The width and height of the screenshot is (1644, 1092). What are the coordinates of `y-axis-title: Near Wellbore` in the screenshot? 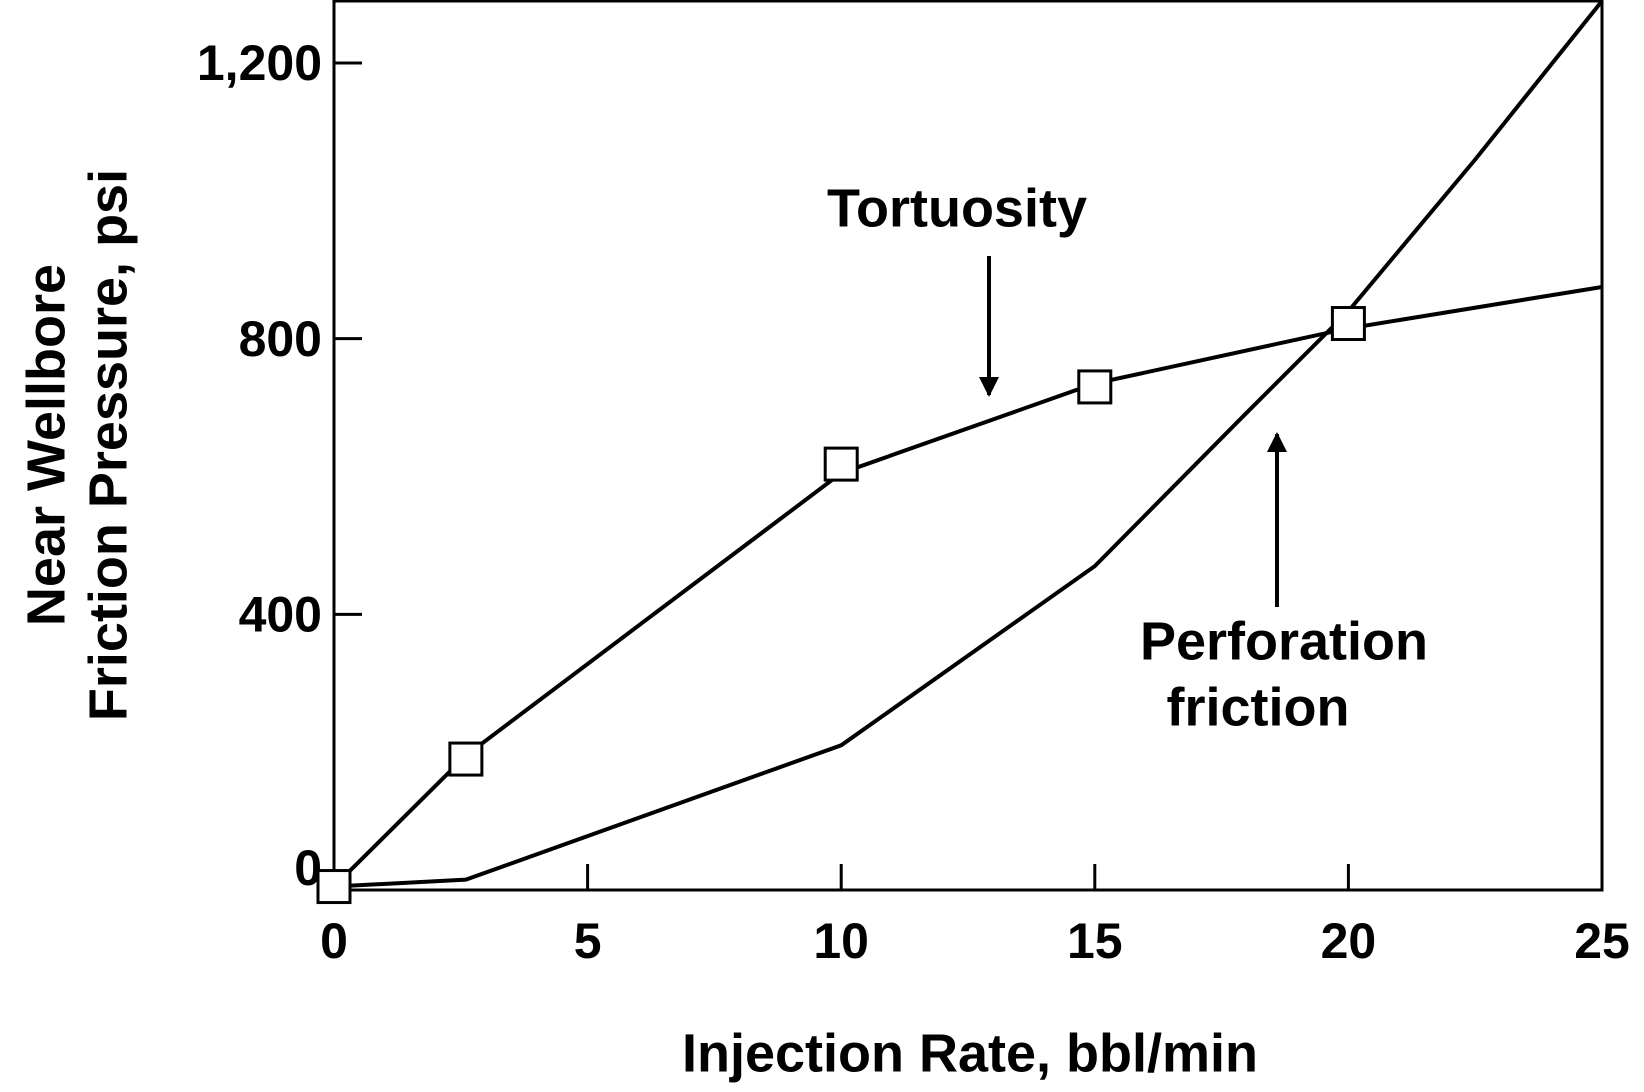 It's located at (46, 445).